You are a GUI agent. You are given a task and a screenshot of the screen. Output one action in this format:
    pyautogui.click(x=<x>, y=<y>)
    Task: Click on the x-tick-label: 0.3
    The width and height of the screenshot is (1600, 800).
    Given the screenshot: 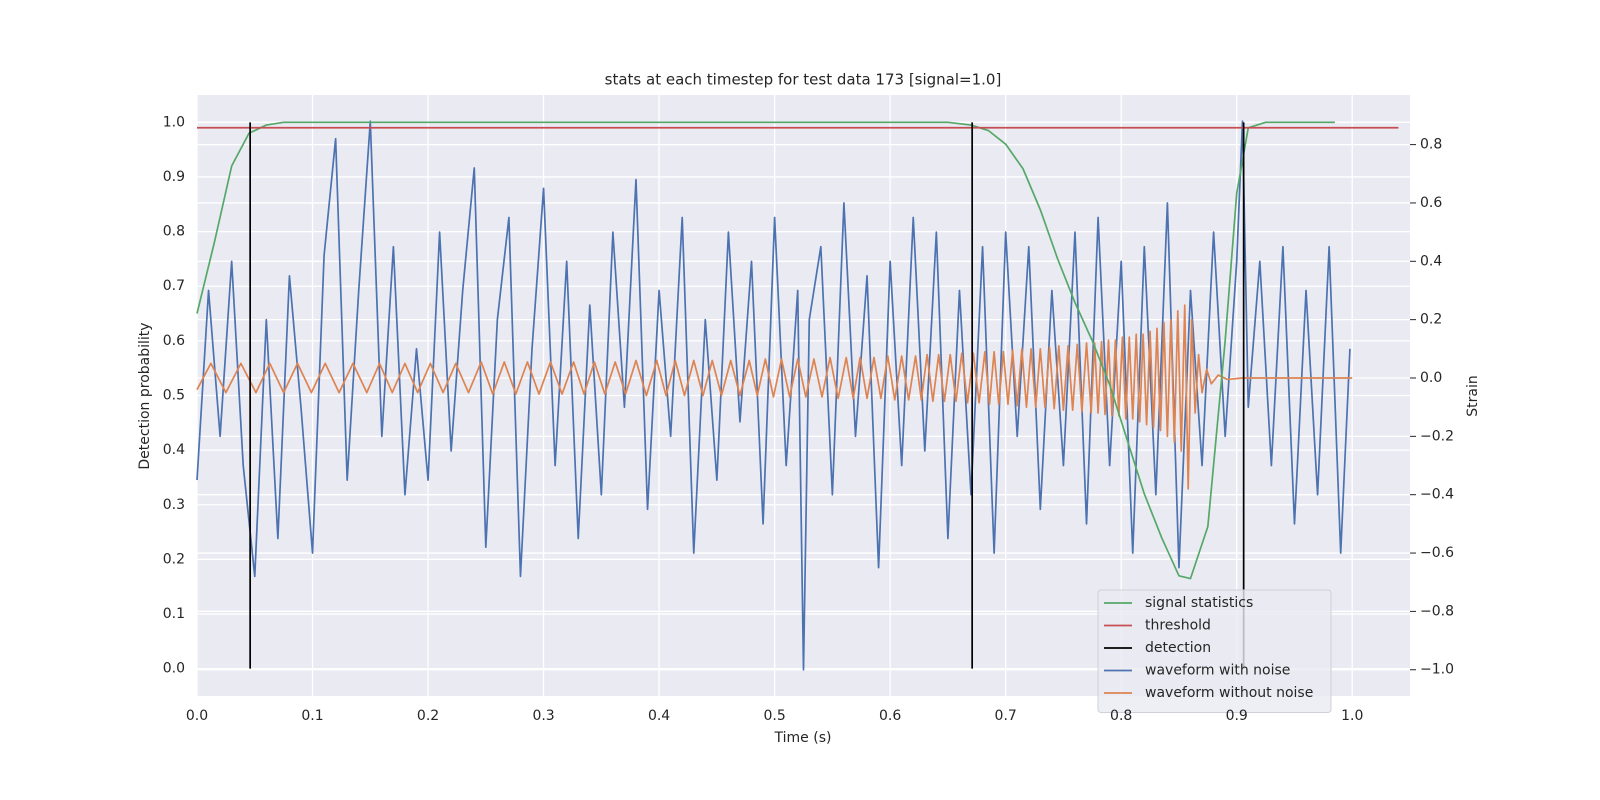 What is the action you would take?
    pyautogui.click(x=543, y=716)
    